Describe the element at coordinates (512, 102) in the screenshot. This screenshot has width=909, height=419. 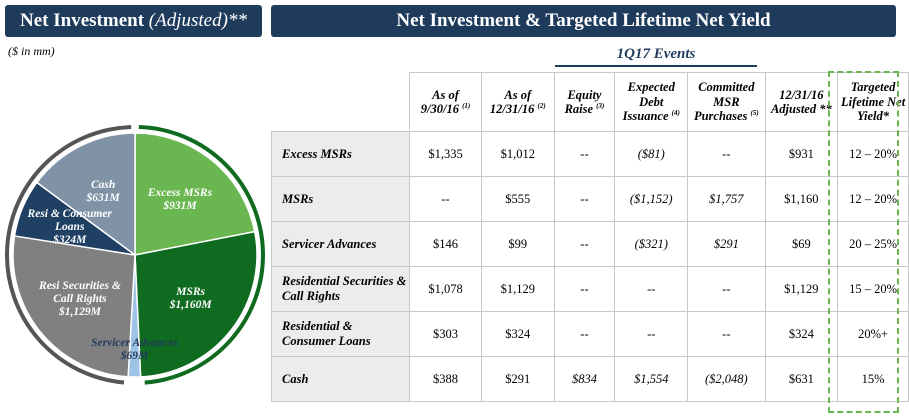
I see `header-text: As of 12/31/16` at that location.